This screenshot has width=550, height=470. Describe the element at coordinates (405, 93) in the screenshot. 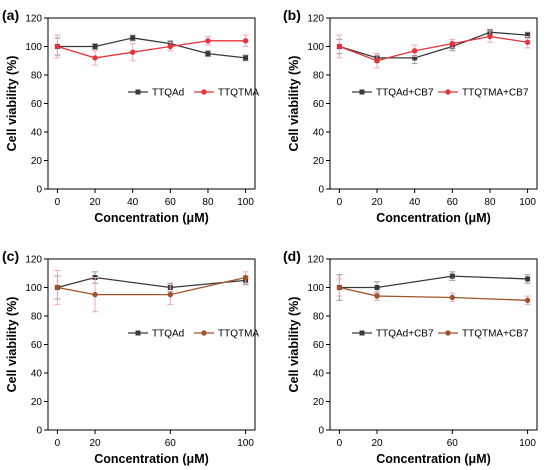

I see `legend-label: TTQAd+CB7` at that location.